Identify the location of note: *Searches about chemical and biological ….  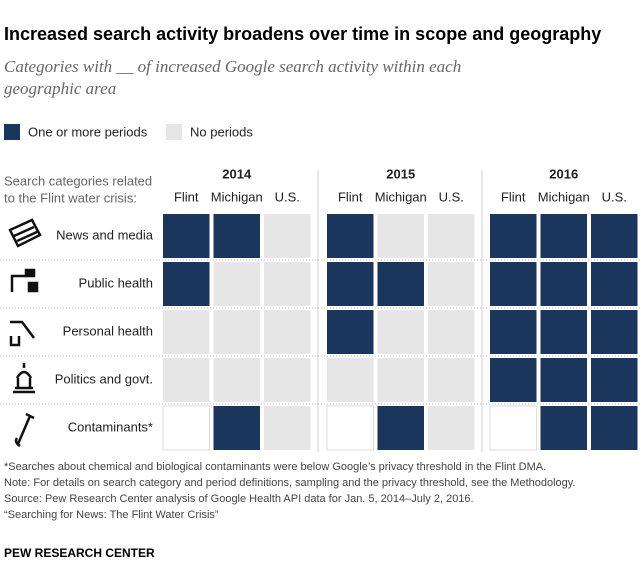
(275, 467).